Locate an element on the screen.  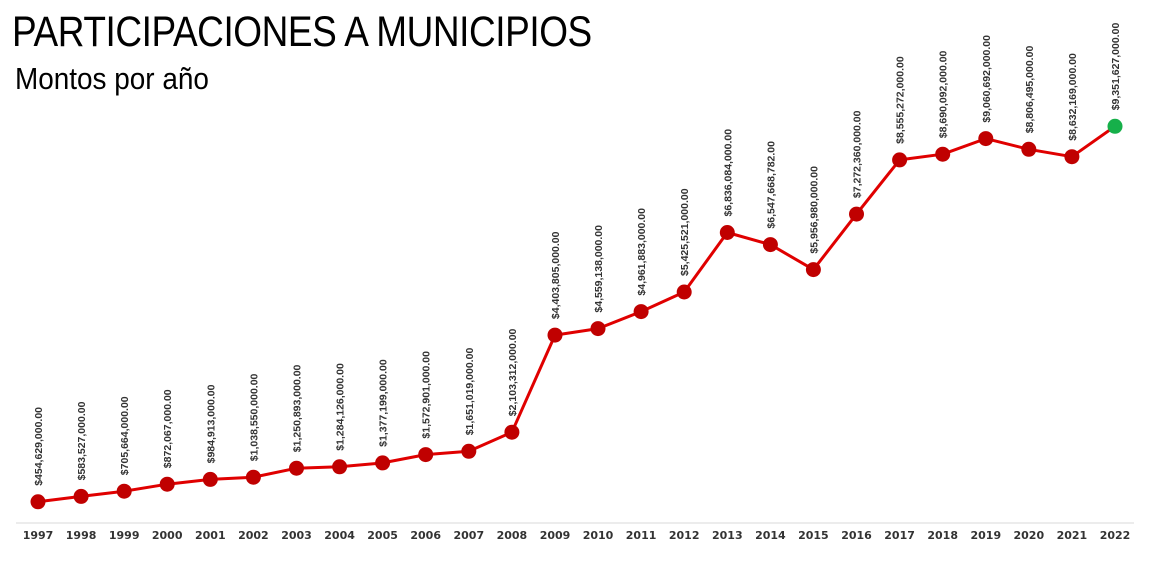
data-label-1998: $583,527,000.00 is located at coordinates (82, 440).